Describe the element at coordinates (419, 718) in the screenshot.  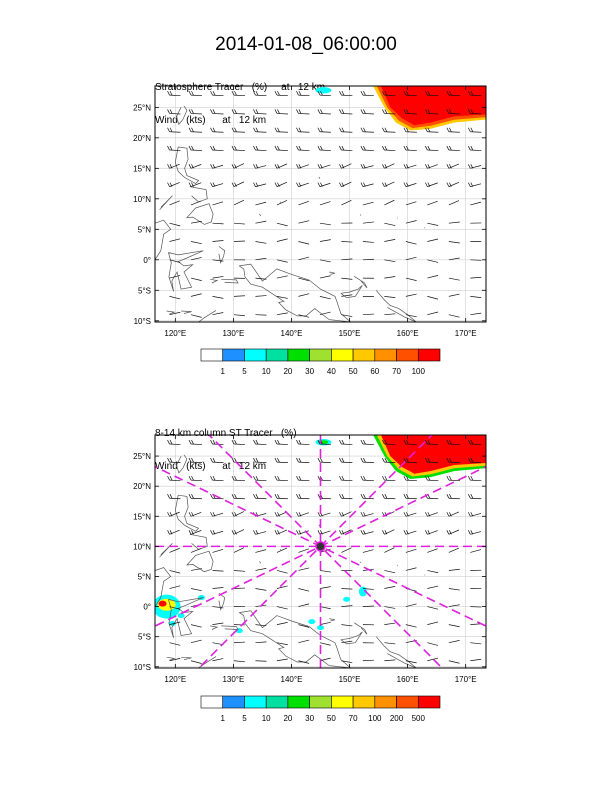
I see `colorbar-label: 500` at that location.